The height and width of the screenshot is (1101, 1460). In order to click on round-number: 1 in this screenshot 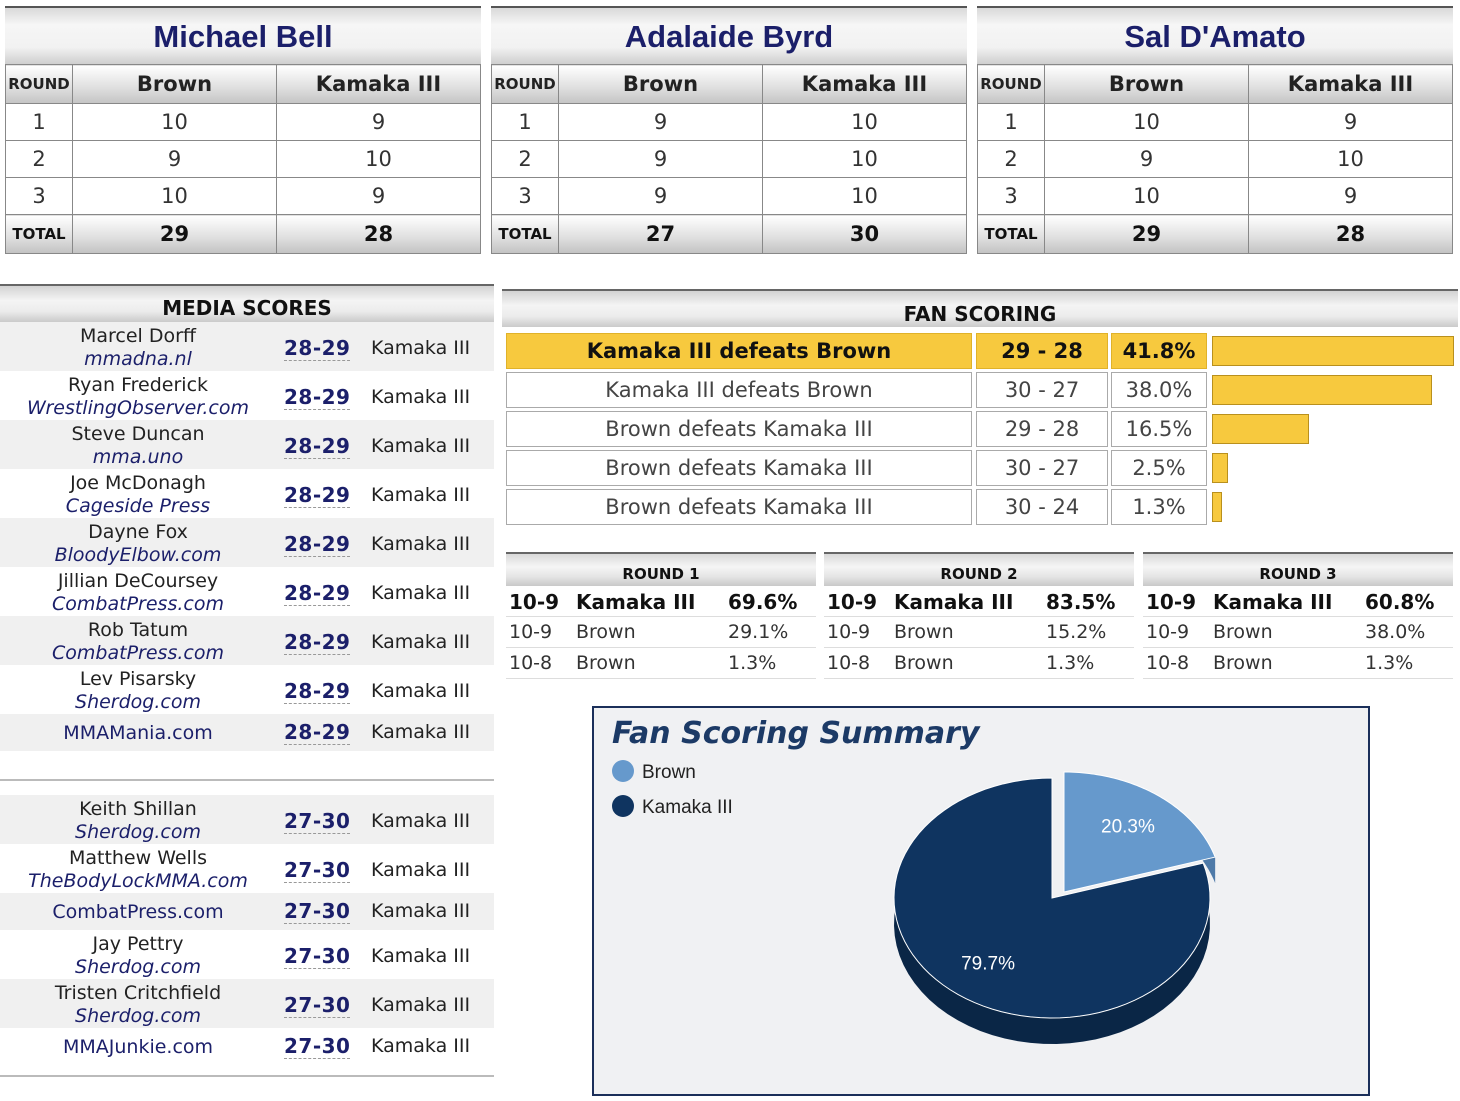, I will do `click(1011, 122)`.